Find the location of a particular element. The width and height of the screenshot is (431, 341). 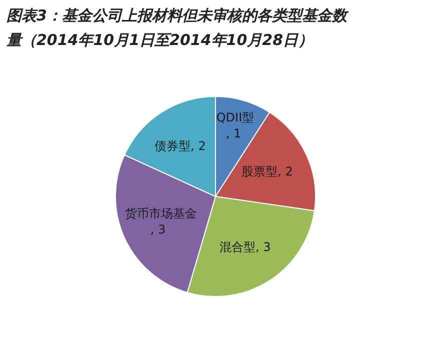

slice-label: 股票型 is located at coordinates (260, 171).